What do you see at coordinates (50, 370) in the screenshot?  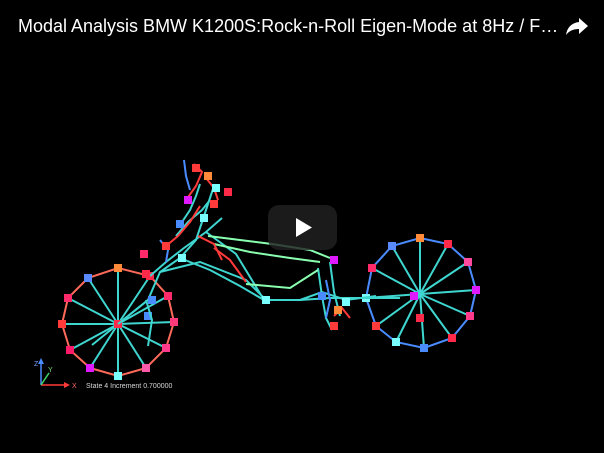 I see `axis-label-y: Y` at bounding box center [50, 370].